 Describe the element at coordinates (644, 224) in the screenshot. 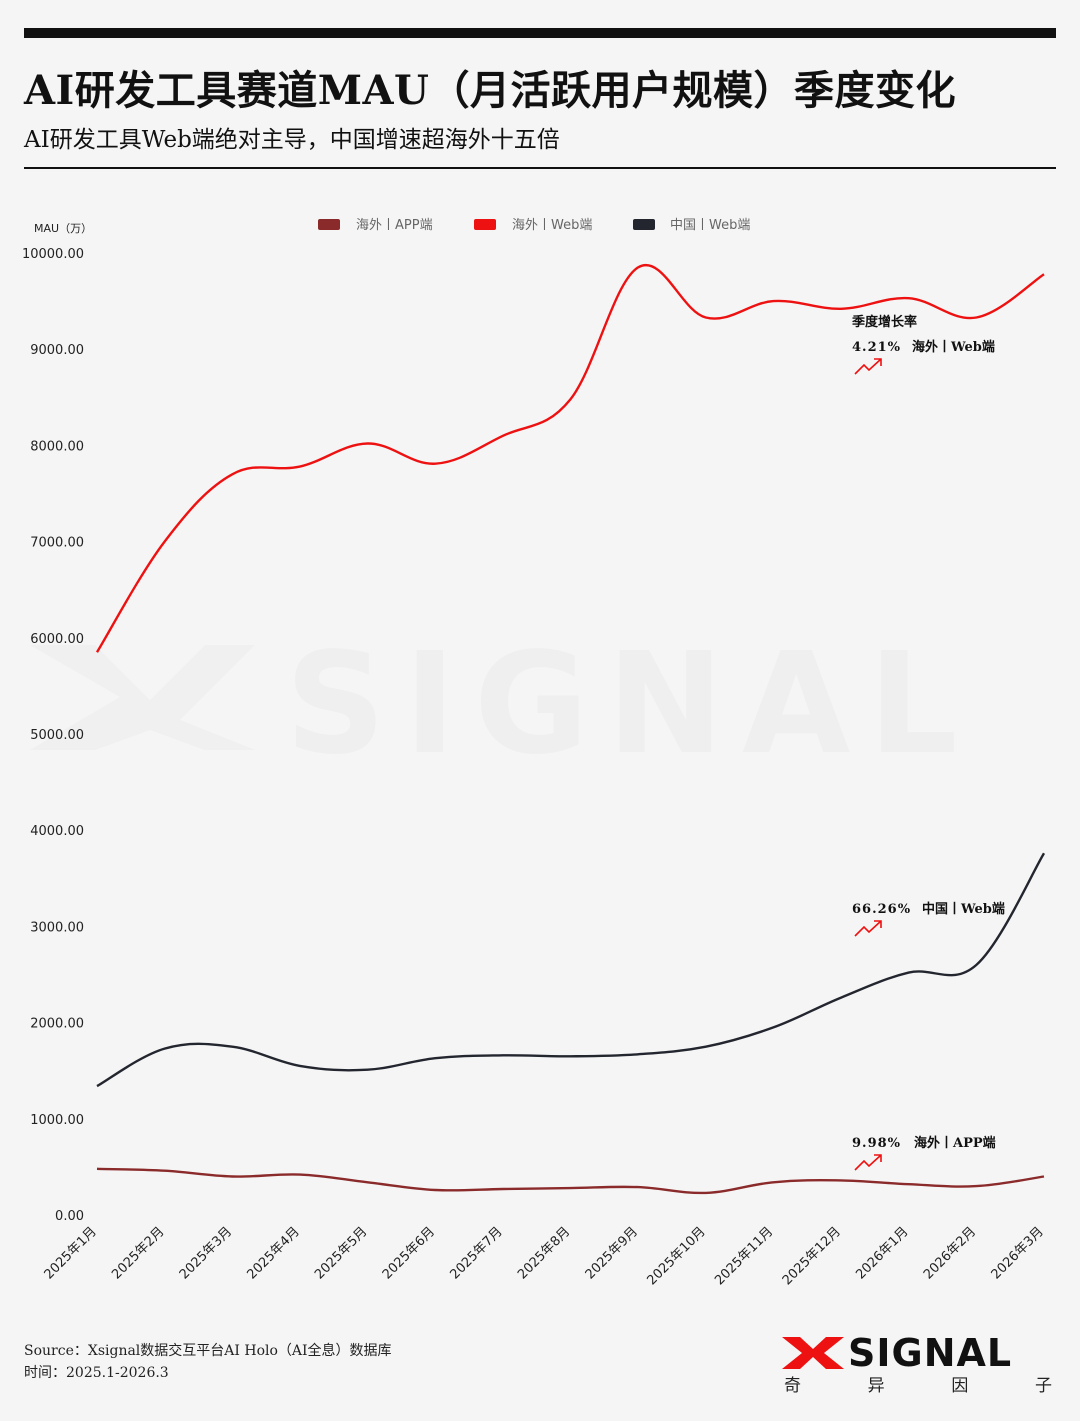

I see `legend-swatch-china-web` at that location.